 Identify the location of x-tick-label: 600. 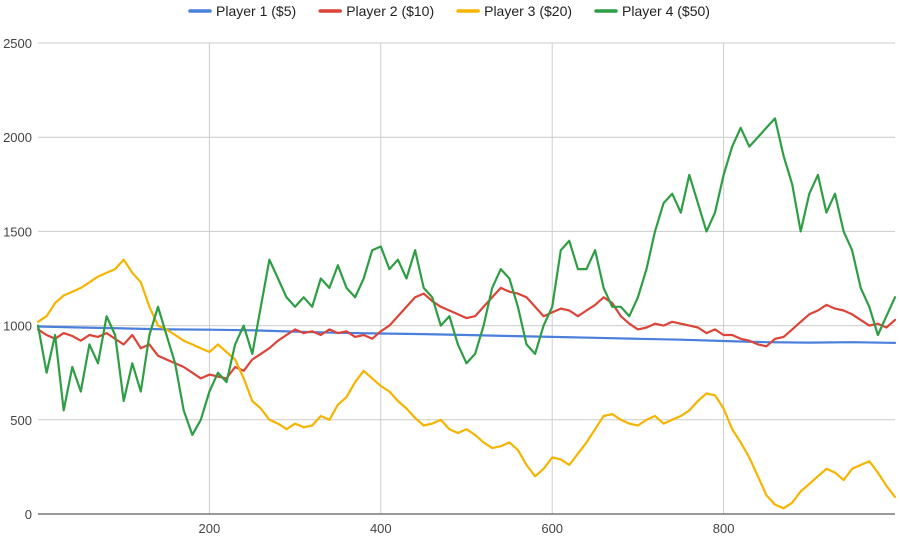
(552, 528).